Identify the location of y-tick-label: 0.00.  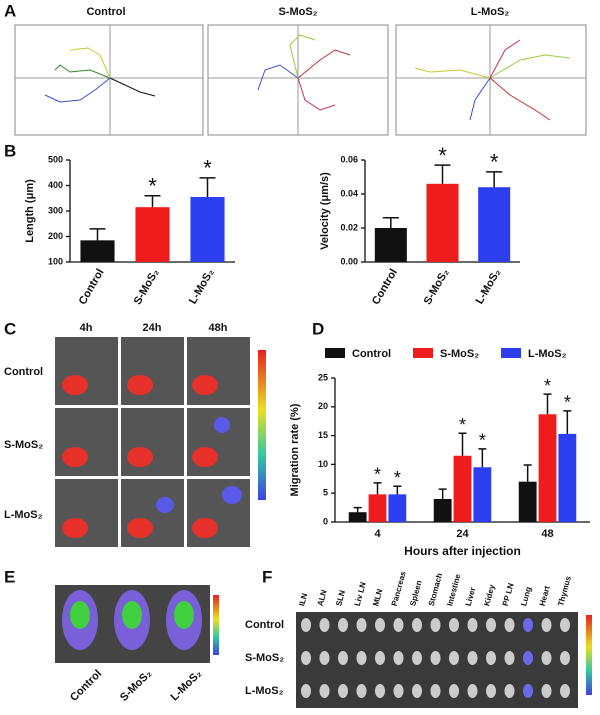
(349, 261).